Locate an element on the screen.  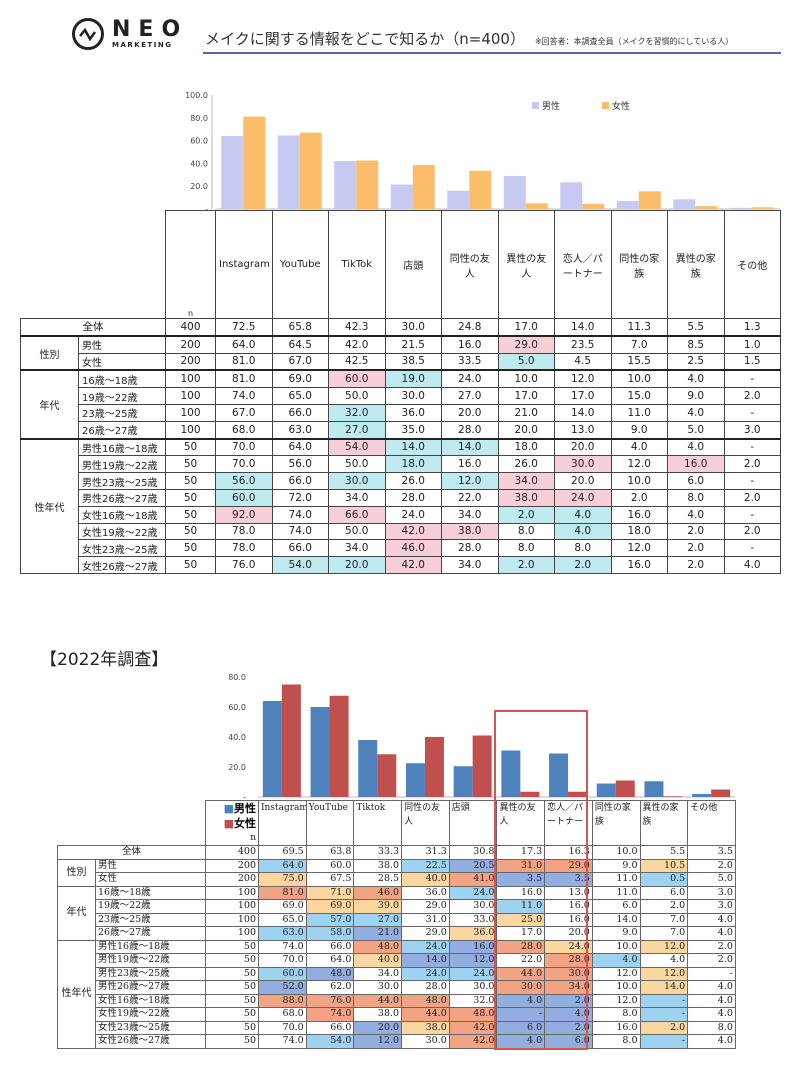
value-cell: 42.0 is located at coordinates (357, 344).